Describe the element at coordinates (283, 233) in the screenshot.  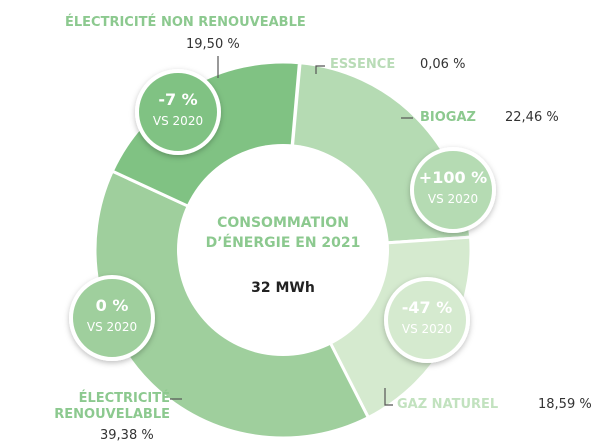
I see `center-title: CONSOMMATION D’ÉNERGIE EN 2021` at that location.